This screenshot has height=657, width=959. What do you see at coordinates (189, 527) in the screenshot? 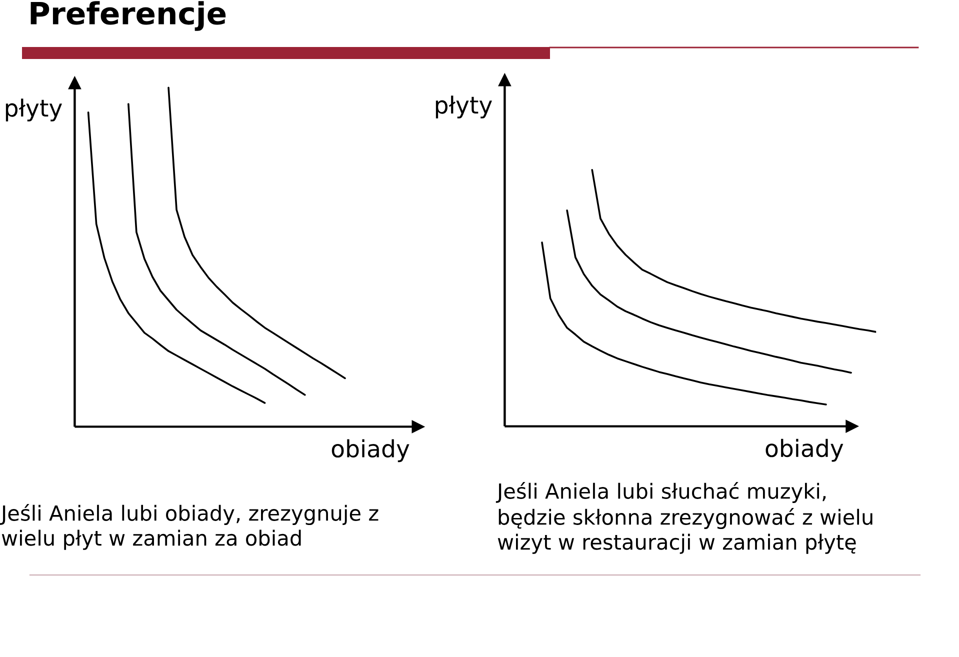
I see `text: Jeśli Aniela lubi obiady, zrezygnuje z wielu płyt w zamian za obiad` at bounding box center [189, 527].